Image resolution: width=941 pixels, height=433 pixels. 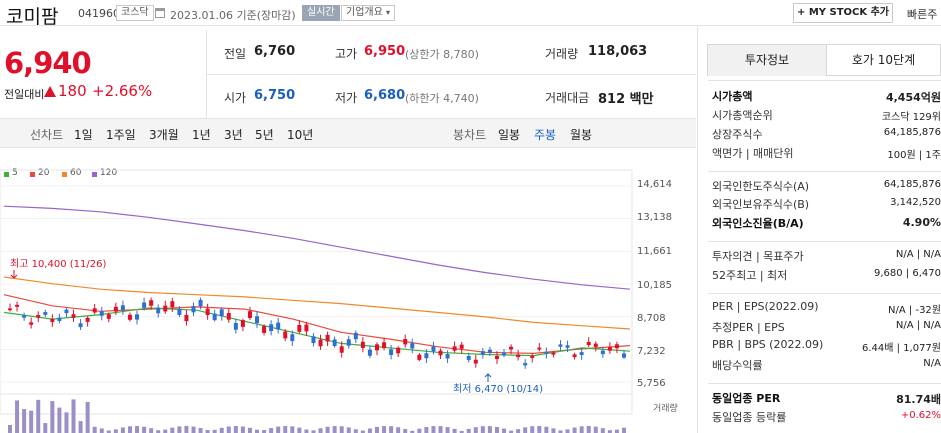 What do you see at coordinates (388, 12) in the screenshot?
I see `chevron-down-icon: ▾` at bounding box center [388, 12].